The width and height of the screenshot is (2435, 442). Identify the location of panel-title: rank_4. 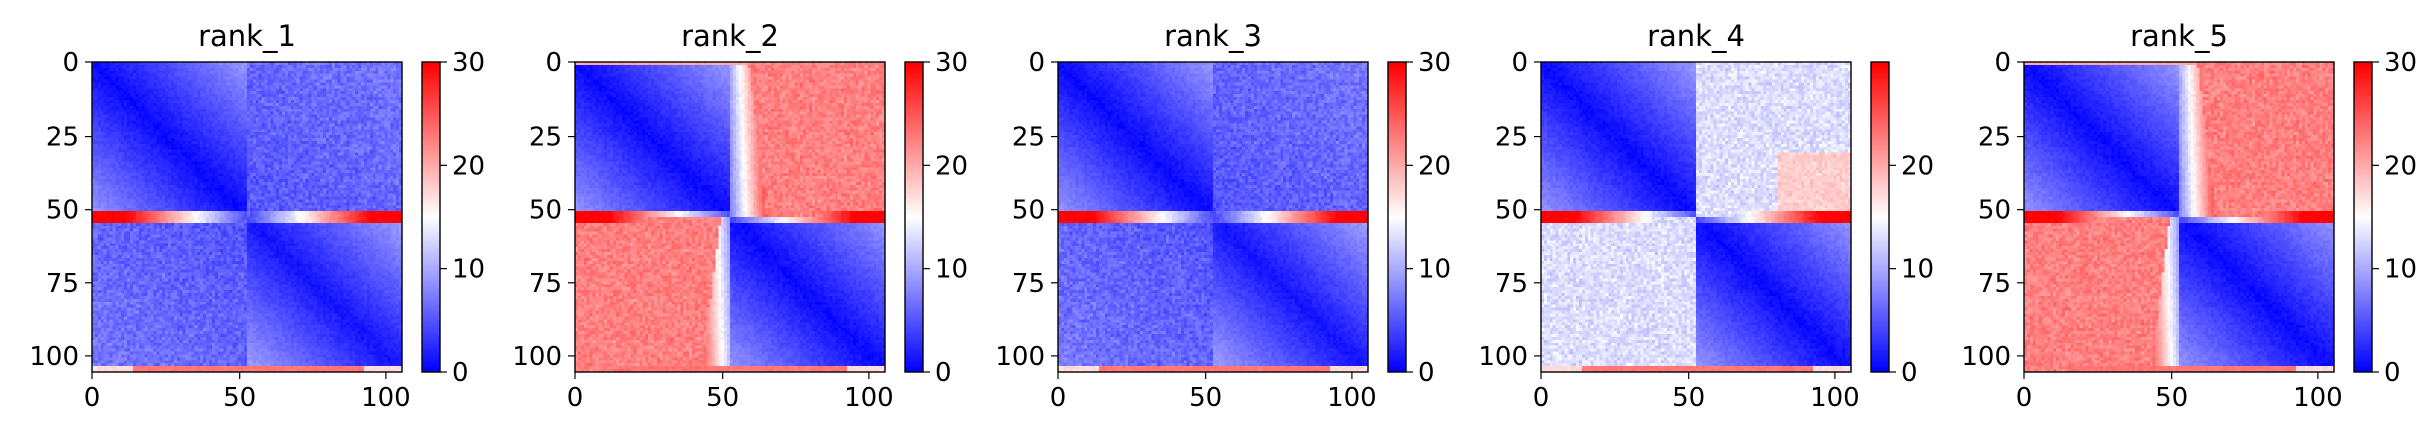
(1696, 36).